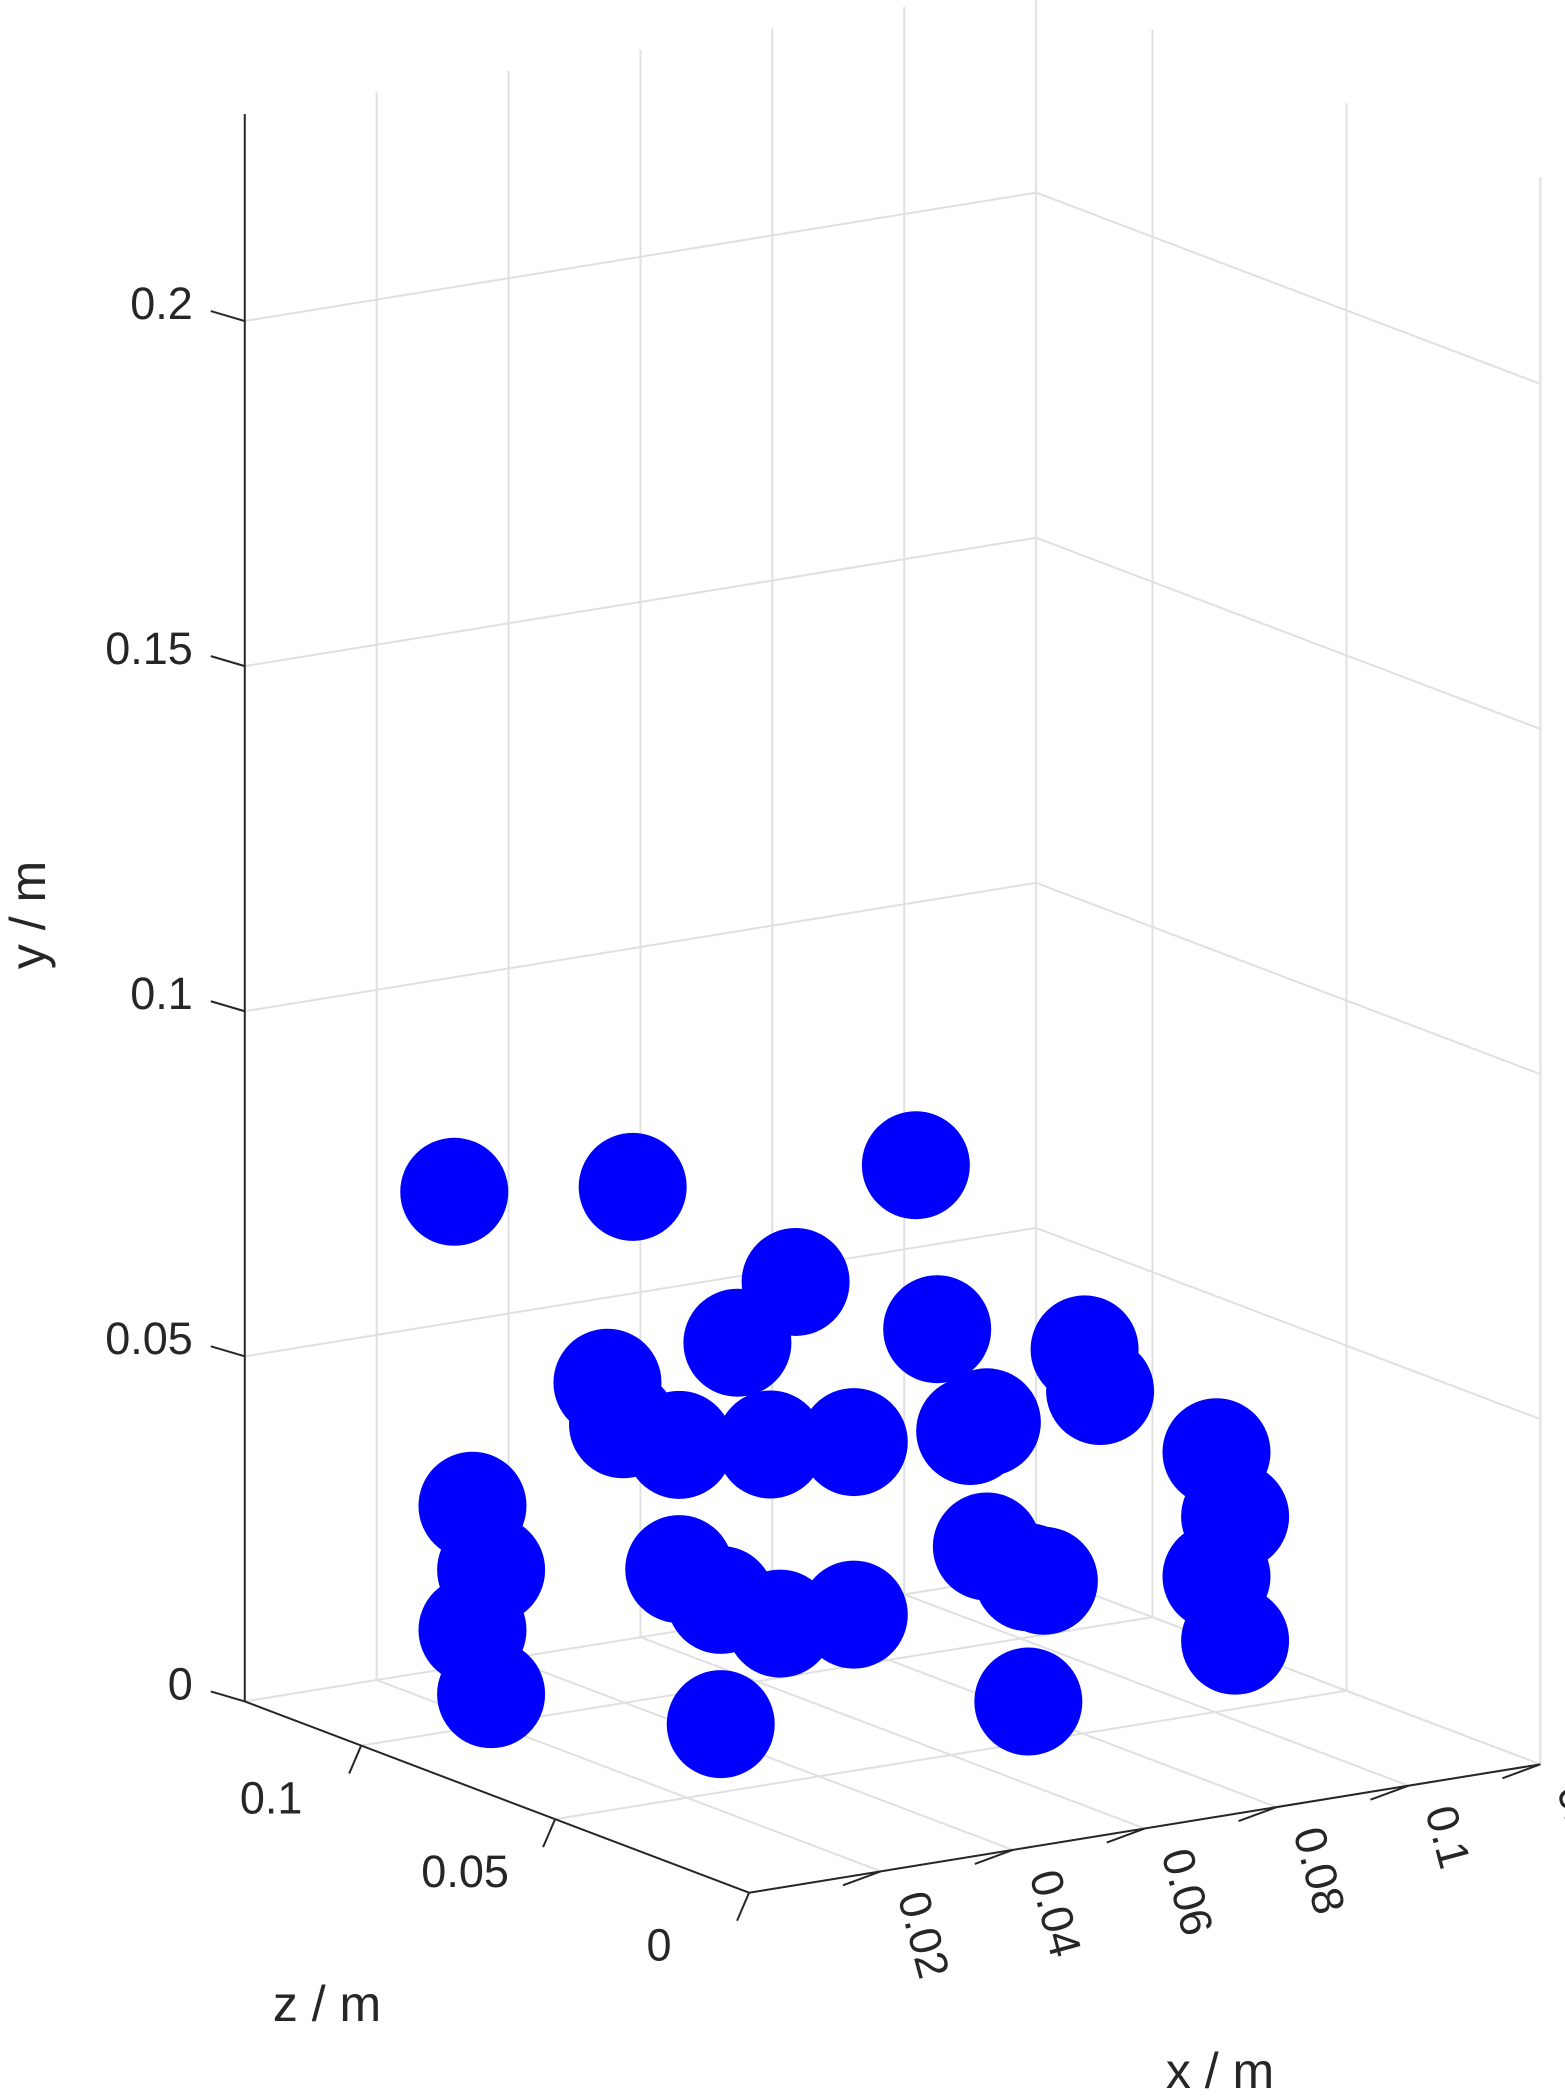 The width and height of the screenshot is (1565, 2100). What do you see at coordinates (497, 1797) in the screenshot?
I see `z-axis` at bounding box center [497, 1797].